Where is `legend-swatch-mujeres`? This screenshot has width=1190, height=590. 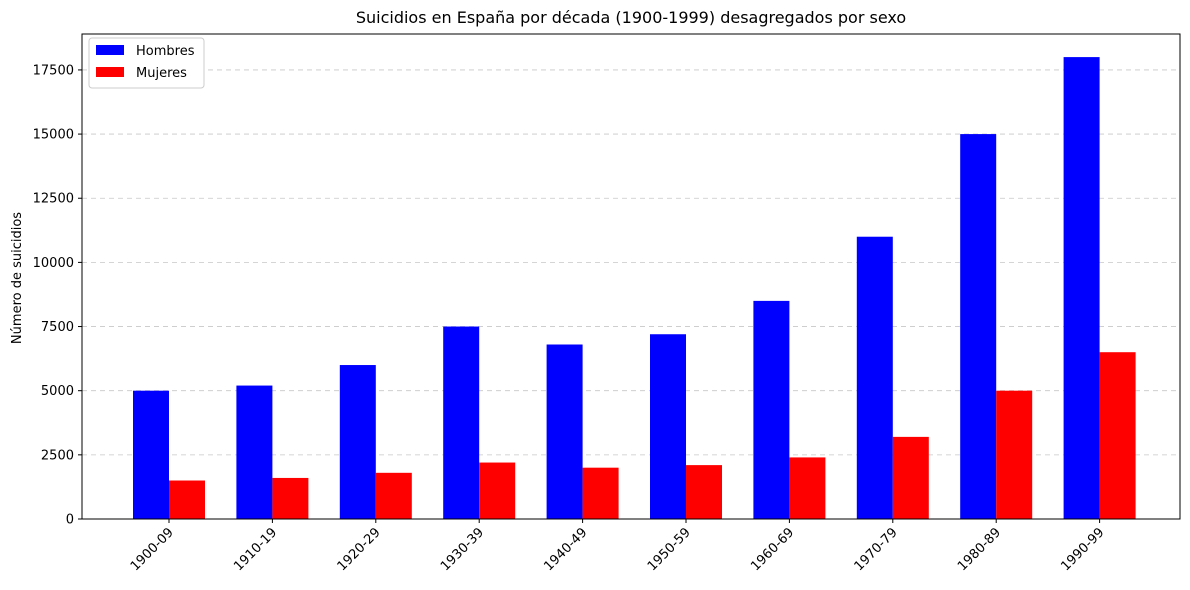 legend-swatch-mujeres is located at coordinates (110, 72).